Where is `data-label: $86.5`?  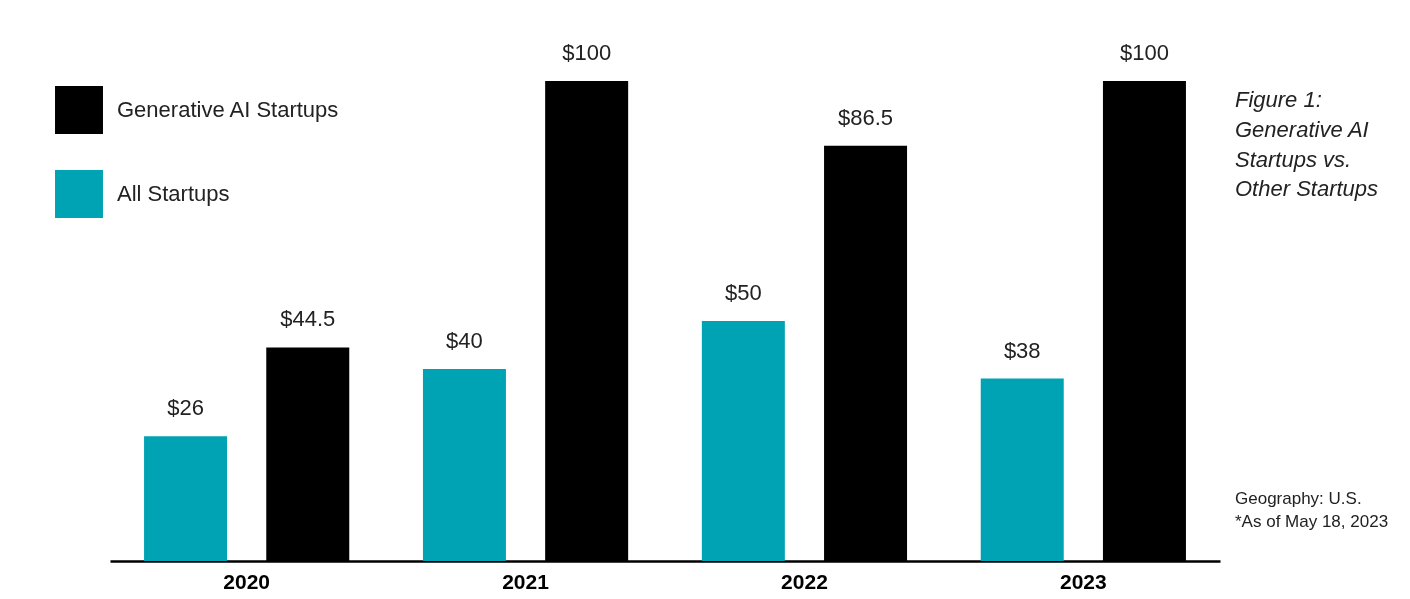 data-label: $86.5 is located at coordinates (866, 117).